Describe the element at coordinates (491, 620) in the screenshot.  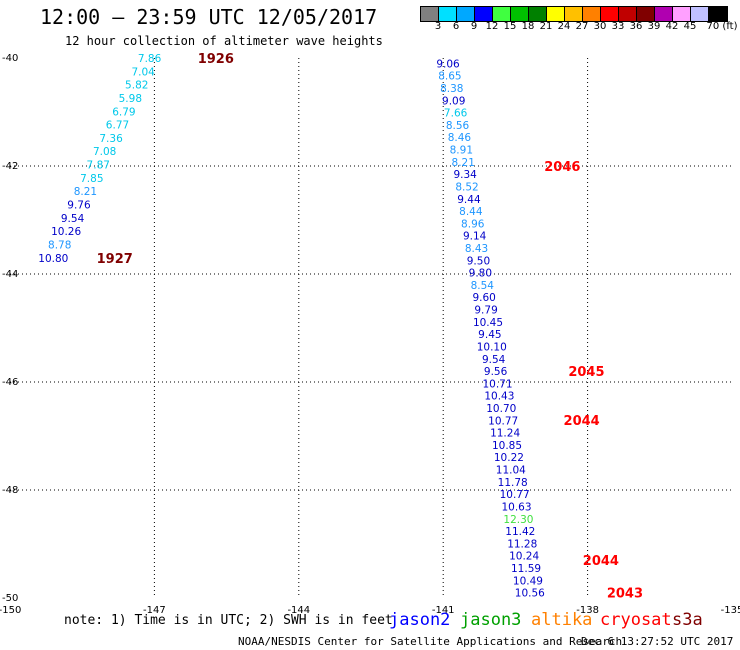
I see `satellite-legend-jason3: jason3` at that location.